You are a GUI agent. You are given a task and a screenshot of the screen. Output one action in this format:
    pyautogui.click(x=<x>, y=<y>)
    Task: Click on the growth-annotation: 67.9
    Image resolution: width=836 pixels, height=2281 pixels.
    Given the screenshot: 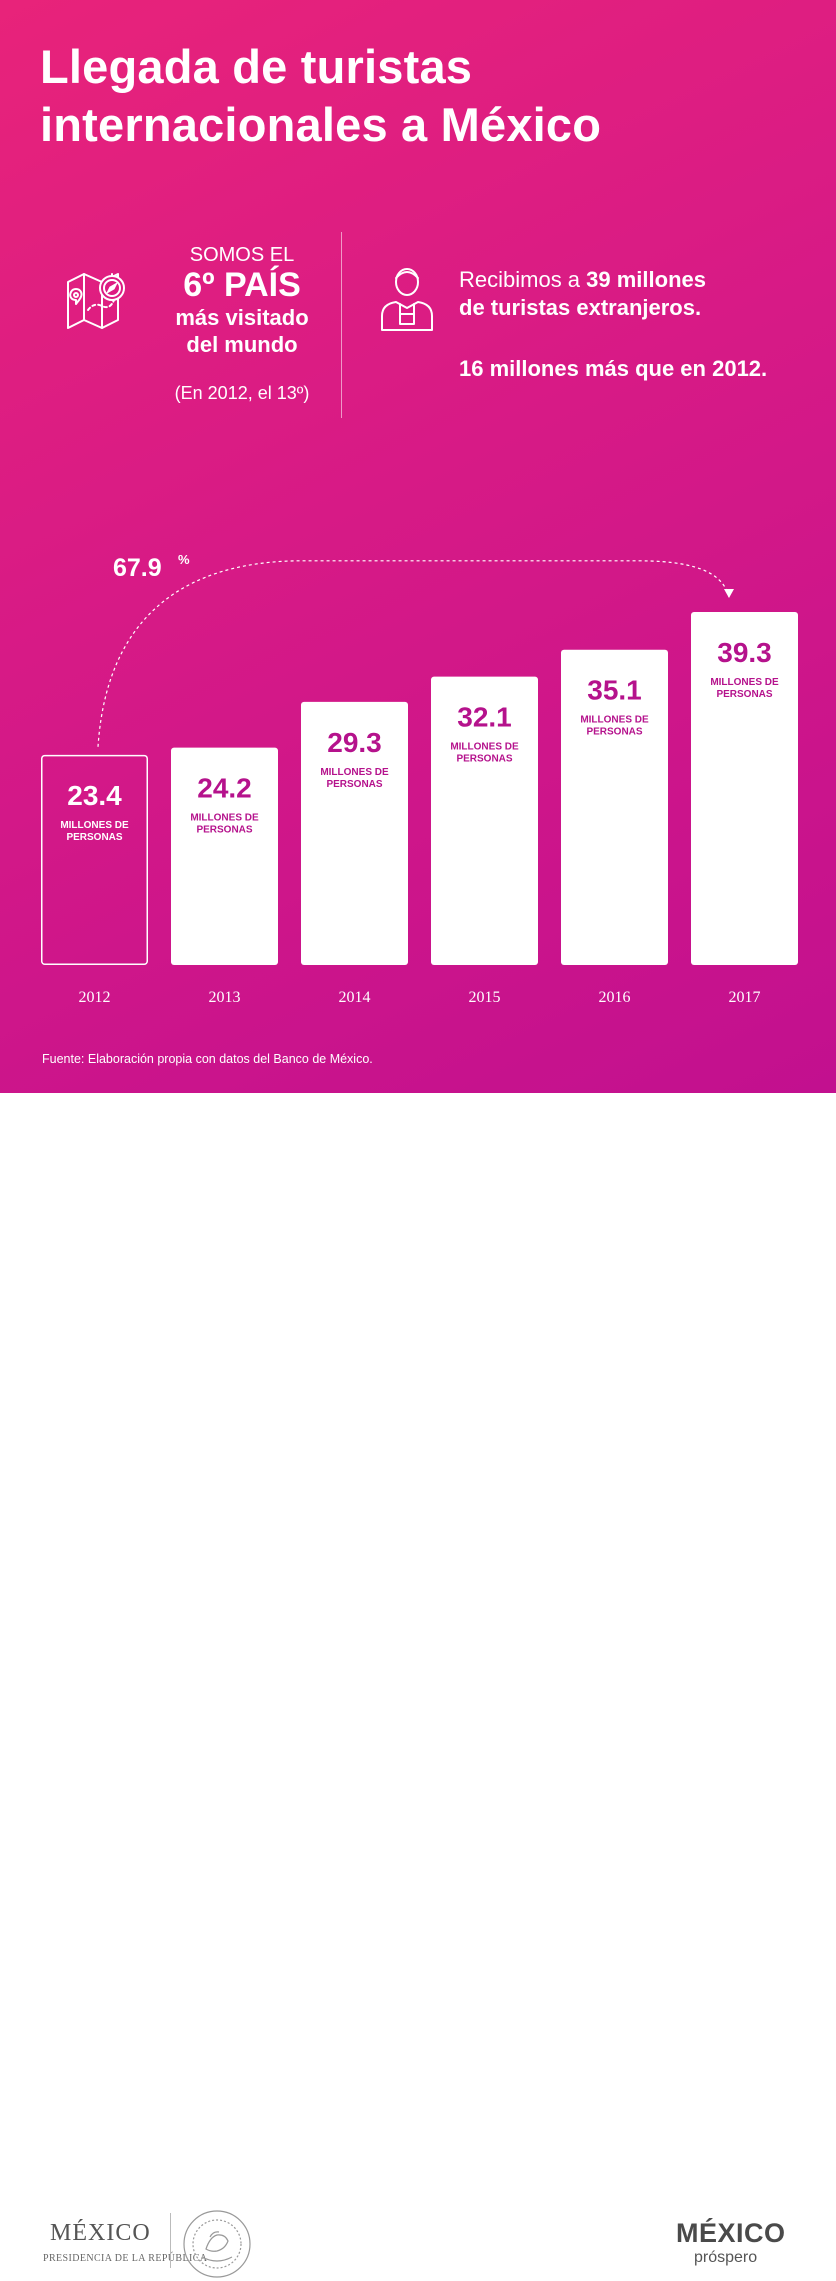 What is the action you would take?
    pyautogui.click(x=137, y=568)
    